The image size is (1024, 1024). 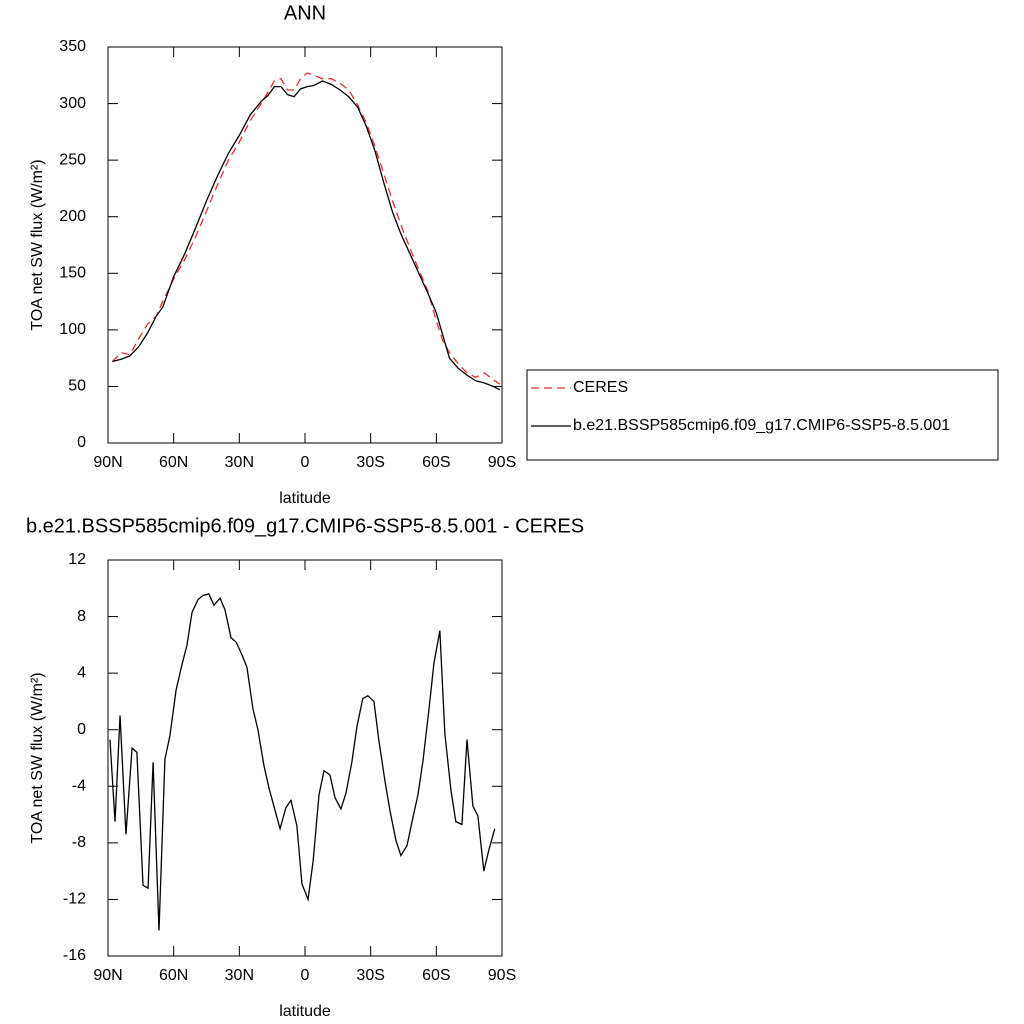 What do you see at coordinates (74, 899) in the screenshot?
I see `y-tick-label: -12` at bounding box center [74, 899].